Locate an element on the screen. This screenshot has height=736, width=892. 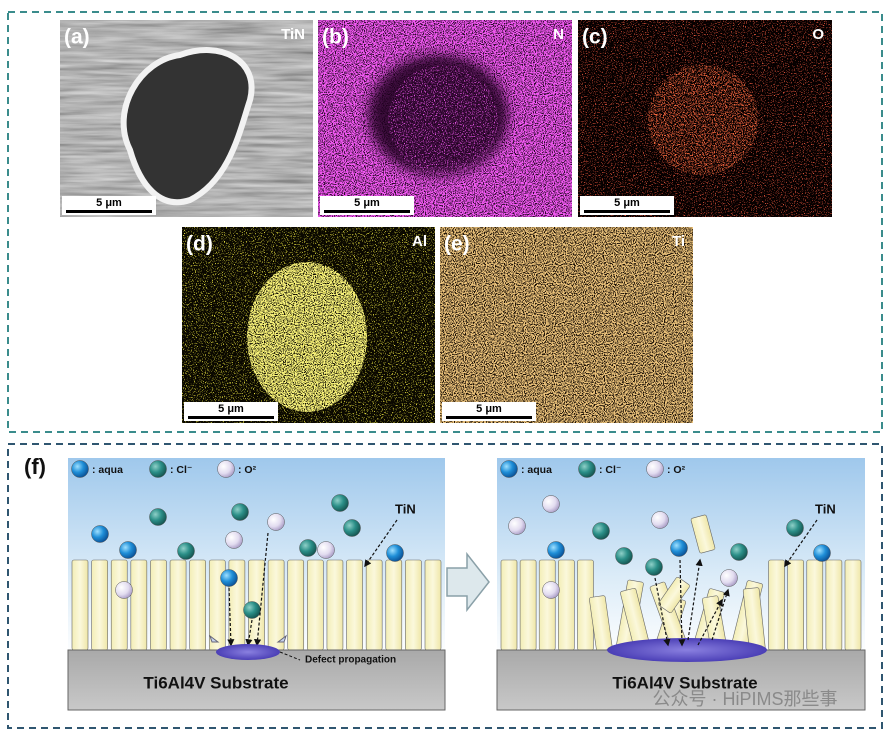
map-panel: (b) N 5 μm is located at coordinates (445, 118).